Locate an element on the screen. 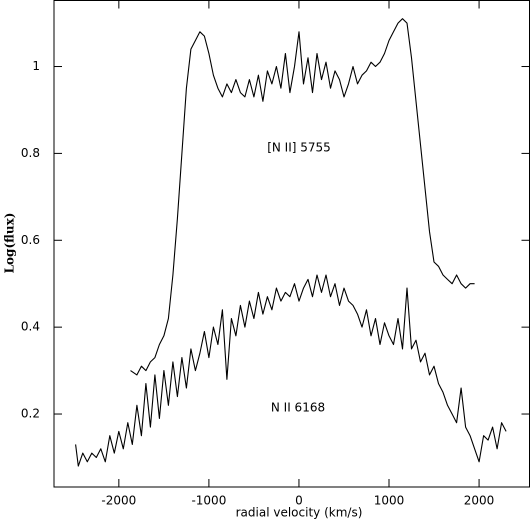 This screenshot has height=525, width=532. x-axis-title: radial velocity (km/s) is located at coordinates (299, 513).